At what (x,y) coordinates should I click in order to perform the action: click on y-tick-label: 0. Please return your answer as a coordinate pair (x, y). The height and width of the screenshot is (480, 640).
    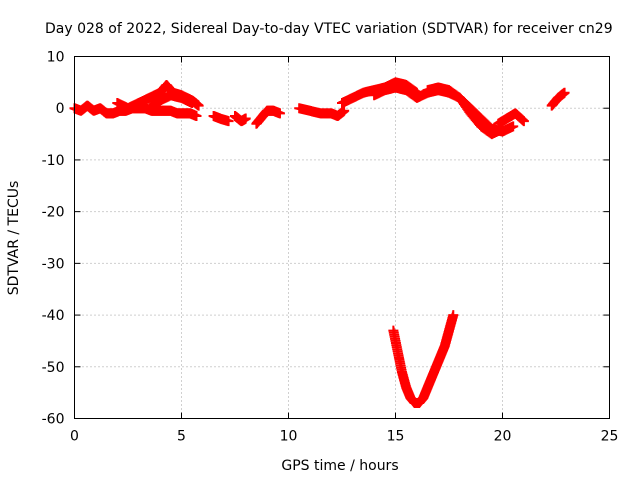
    Looking at the image, I should click on (60, 109).